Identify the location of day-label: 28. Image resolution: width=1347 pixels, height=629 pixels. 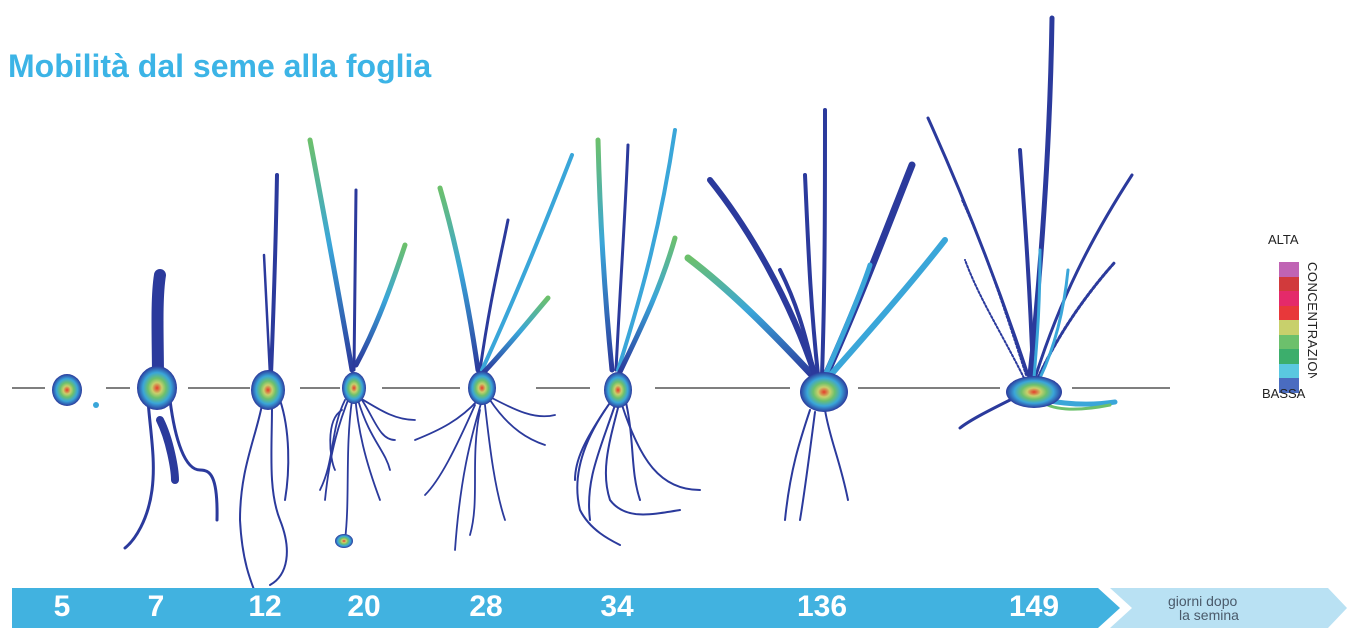
(486, 606).